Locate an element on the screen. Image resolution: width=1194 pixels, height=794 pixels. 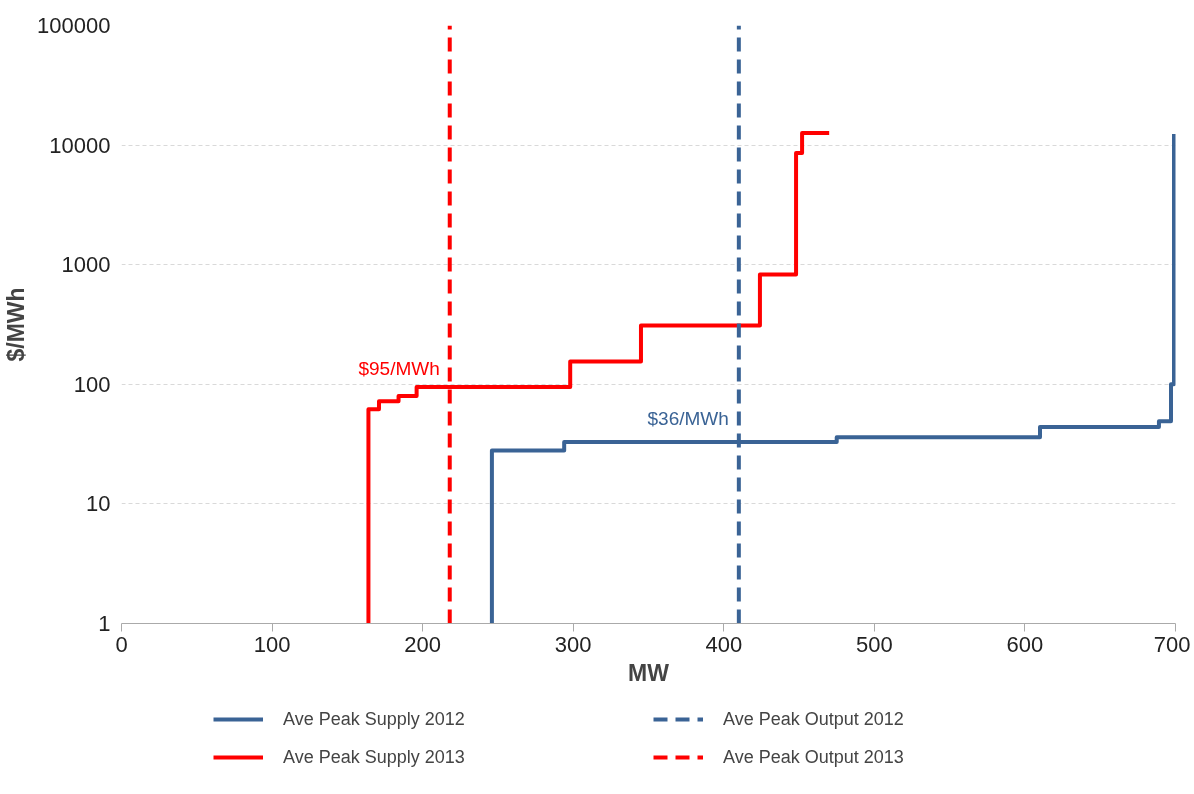
y-tick-label: 10 is located at coordinates (98, 504).